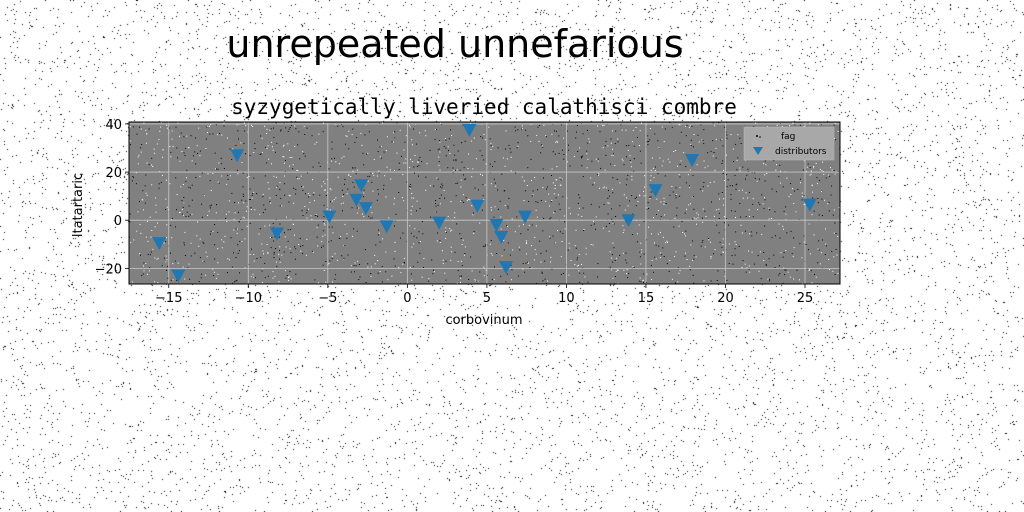 The width and height of the screenshot is (1024, 512). I want to click on legend-triangle-icon, so click(758, 151).